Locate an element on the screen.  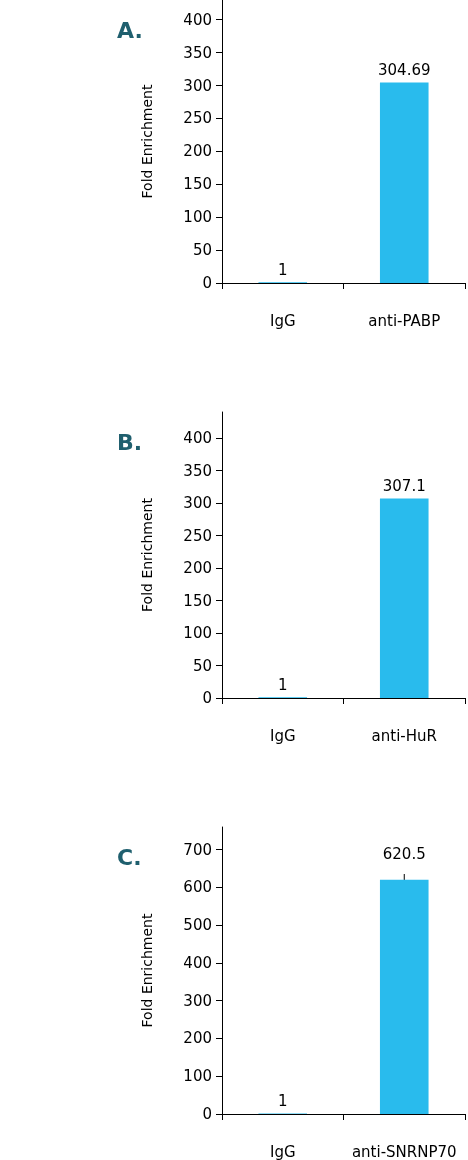
text: C. is located at coordinates (129, 857).